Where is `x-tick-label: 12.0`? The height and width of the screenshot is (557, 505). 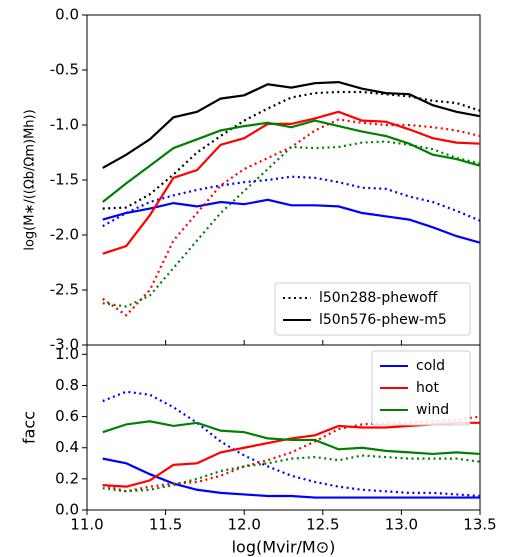
x-tick-label: 12.0 is located at coordinates (243, 525).